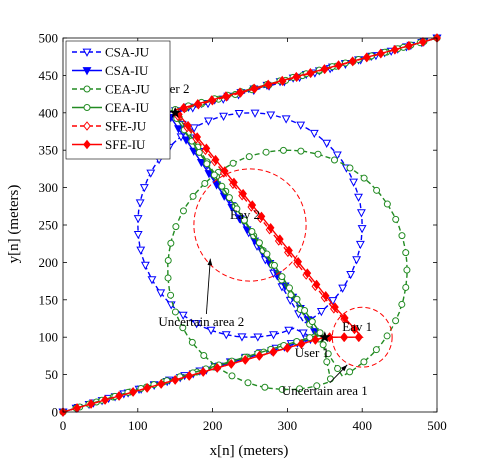 This screenshot has height=467, width=485. Describe the element at coordinates (312, 352) in the screenshot. I see `user-label: User 1` at that location.